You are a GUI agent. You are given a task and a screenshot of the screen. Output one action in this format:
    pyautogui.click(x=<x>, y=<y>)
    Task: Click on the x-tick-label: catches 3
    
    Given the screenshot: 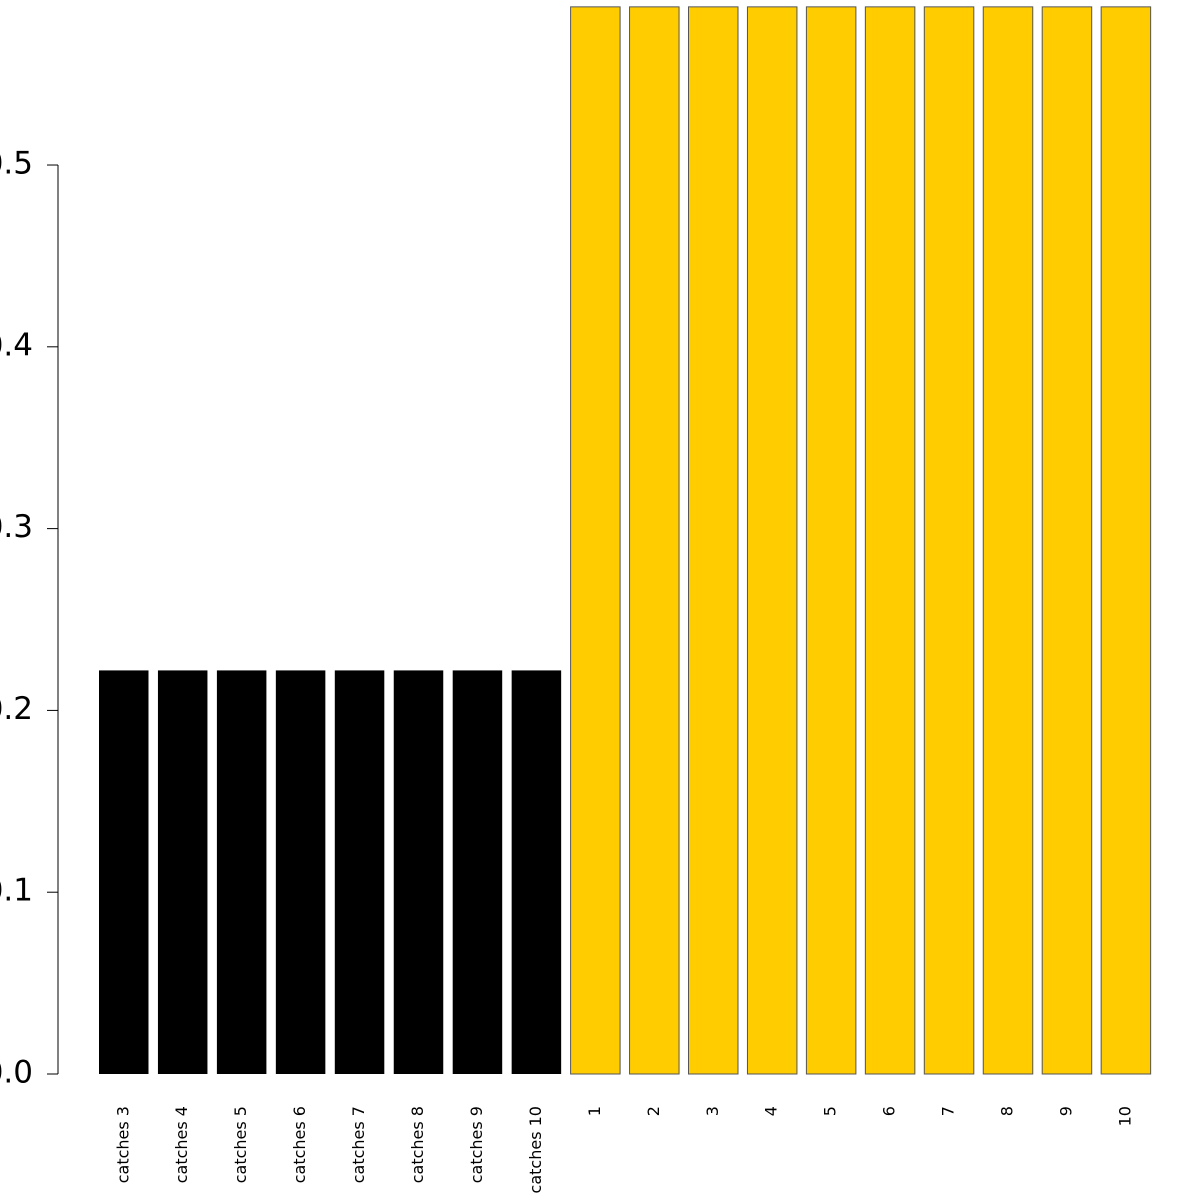 What is the action you would take?
    pyautogui.click(x=122, y=1144)
    